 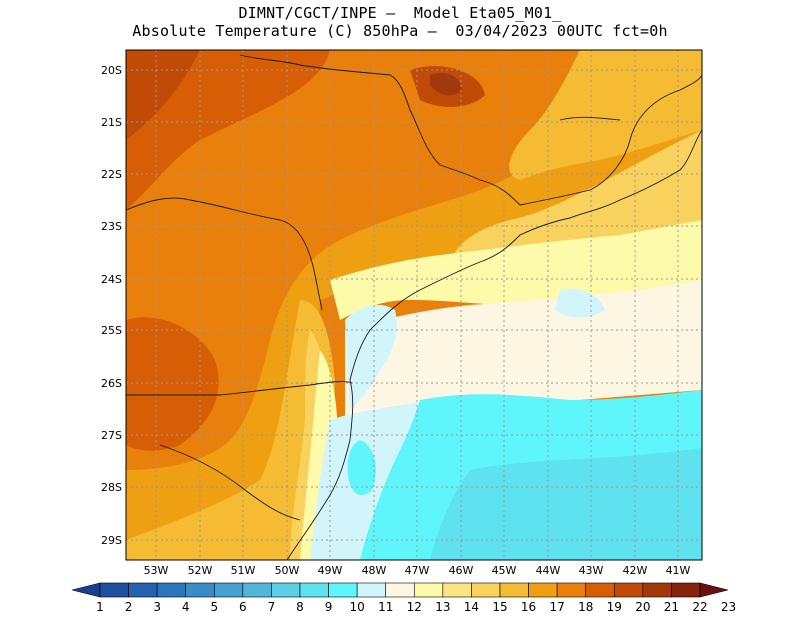 I want to click on lat-label: 21S, so click(x=111, y=122).